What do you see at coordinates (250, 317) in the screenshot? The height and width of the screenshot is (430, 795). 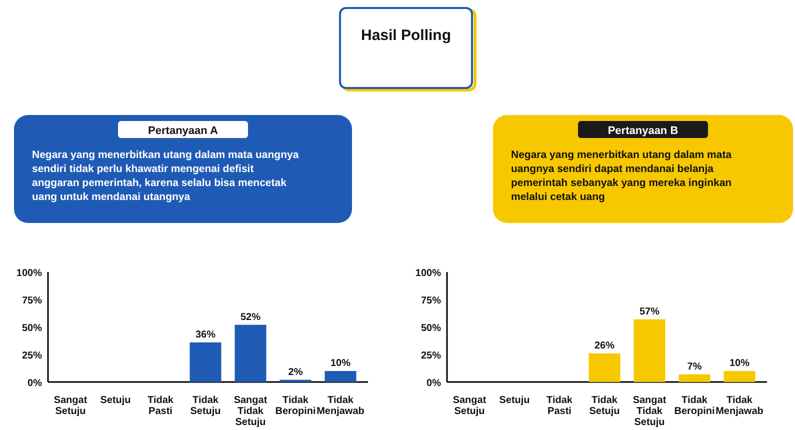 I see `data-label: 52%` at bounding box center [250, 317].